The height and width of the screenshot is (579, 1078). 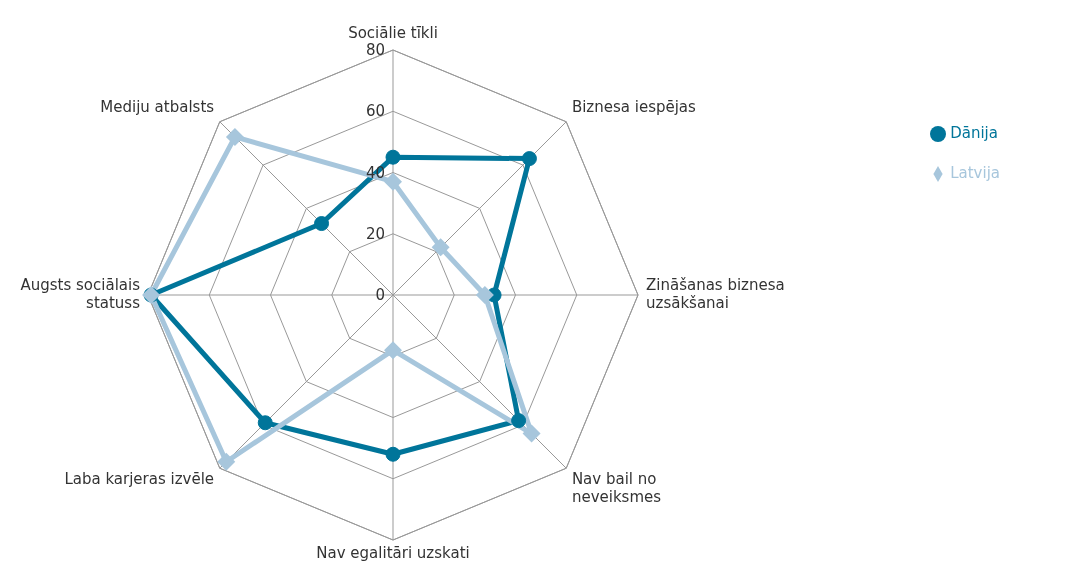 What do you see at coordinates (715, 294) in the screenshot?
I see `spoke-label: Zināšanas biznesa uzsākšanai` at bounding box center [715, 294].